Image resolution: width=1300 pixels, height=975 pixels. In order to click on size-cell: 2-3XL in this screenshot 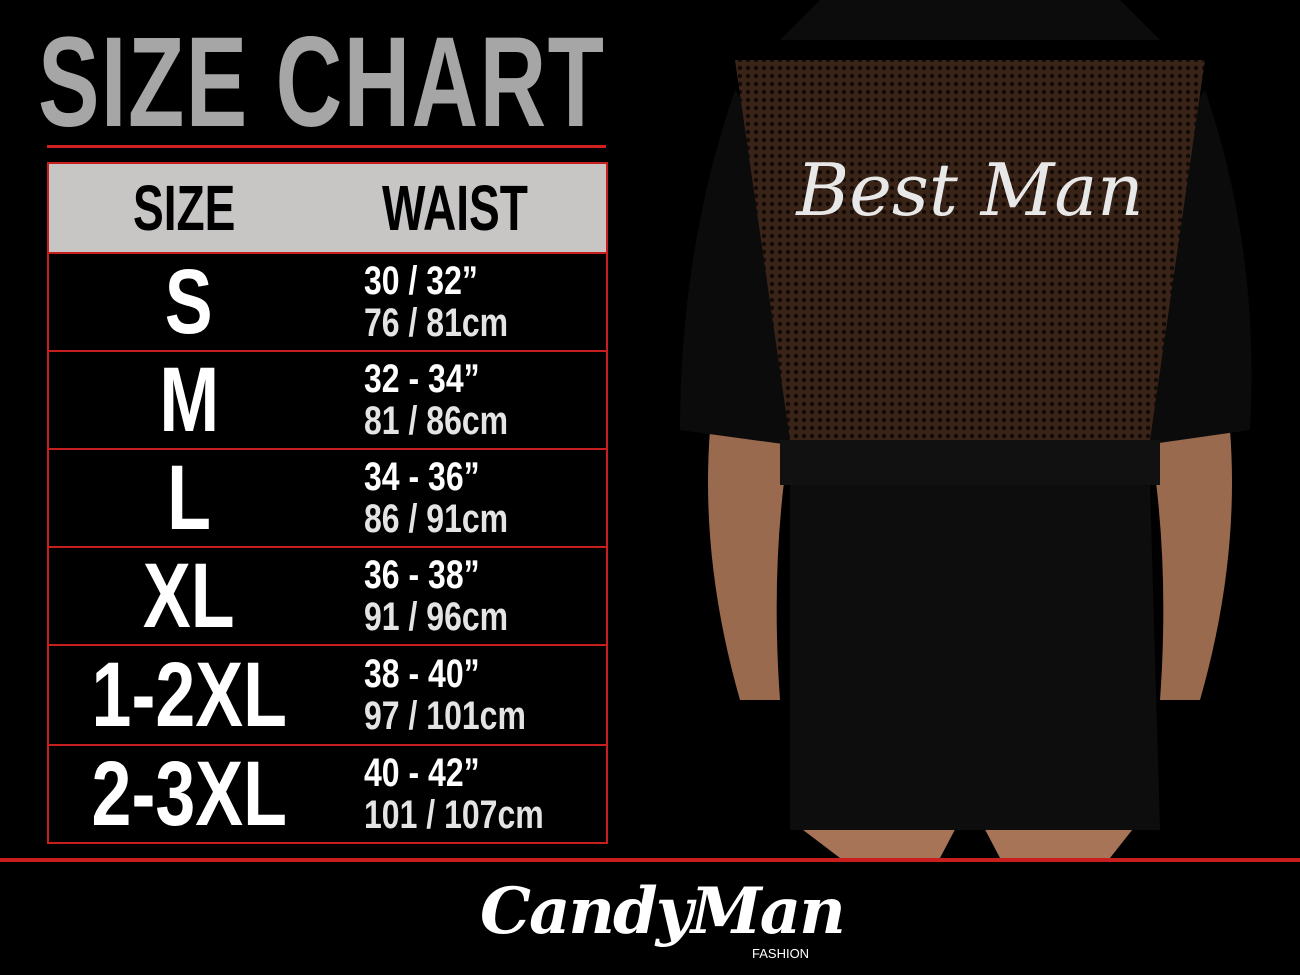, I will do `click(189, 794)`.